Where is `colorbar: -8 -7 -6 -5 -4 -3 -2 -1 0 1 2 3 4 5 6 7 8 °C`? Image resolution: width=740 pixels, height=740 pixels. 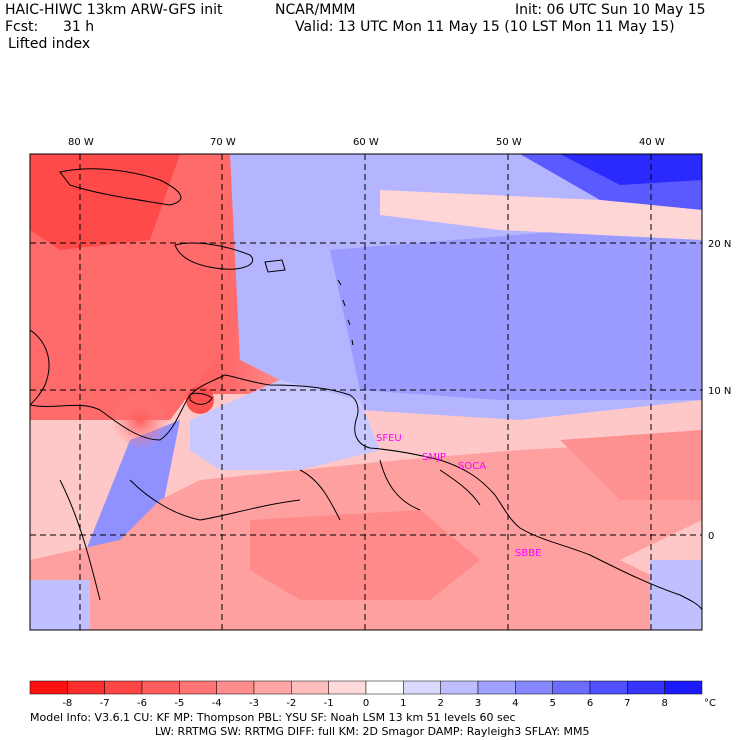 colorbar: -8 -7 -6 -5 -4 -3 -2 -1 0 1 2 3 4 5 6 7 8 °C is located at coordinates (372, 694).